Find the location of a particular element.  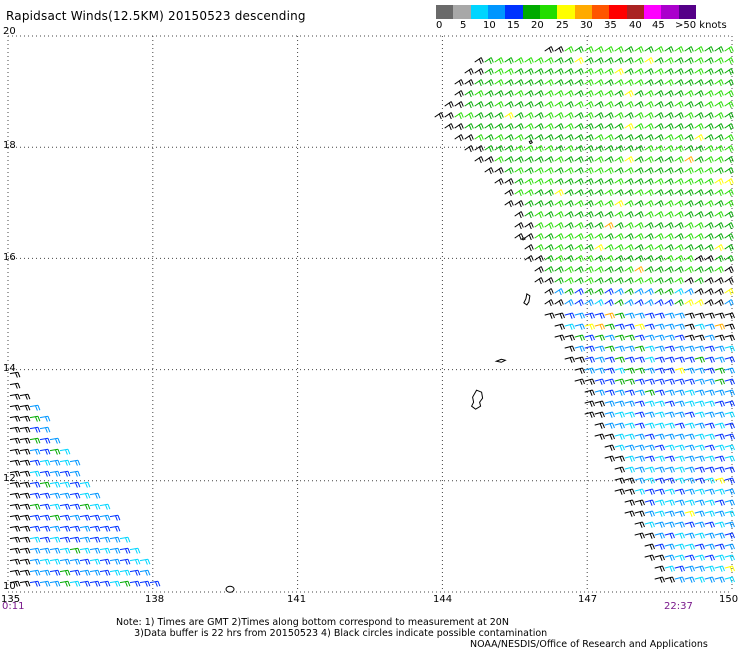

lon-label-147: 147 is located at coordinates (588, 599).